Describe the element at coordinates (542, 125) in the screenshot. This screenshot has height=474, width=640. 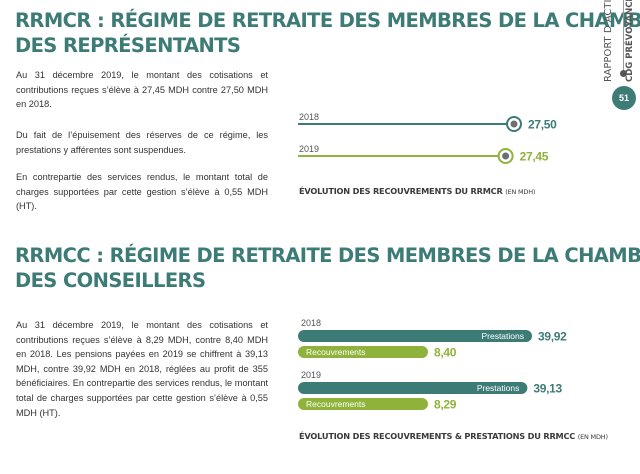
I see `recouvrement-value-2018: 27,50` at that location.